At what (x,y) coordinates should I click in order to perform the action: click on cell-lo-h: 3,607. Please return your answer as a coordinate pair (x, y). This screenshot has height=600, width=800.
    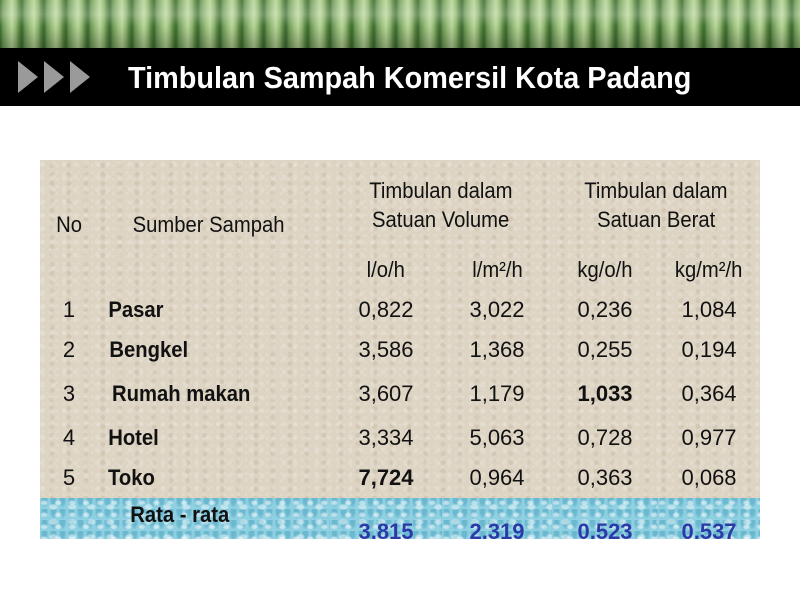
    Looking at the image, I should click on (386, 393).